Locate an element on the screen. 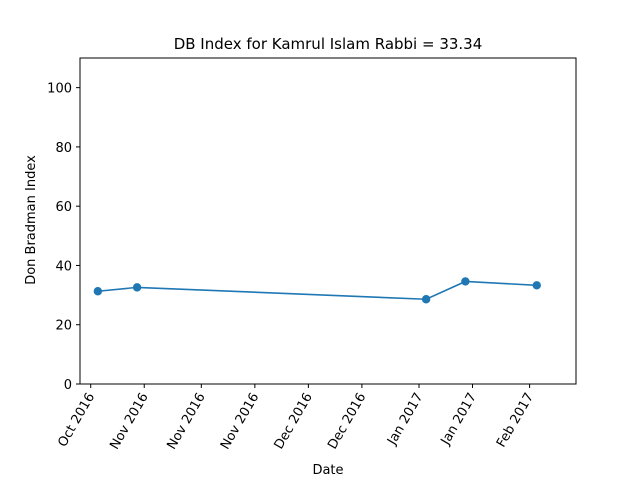 The image size is (640, 480). chart-title: DB Index for Kamrul Islam Rabbi = 33.34 is located at coordinates (328, 44).